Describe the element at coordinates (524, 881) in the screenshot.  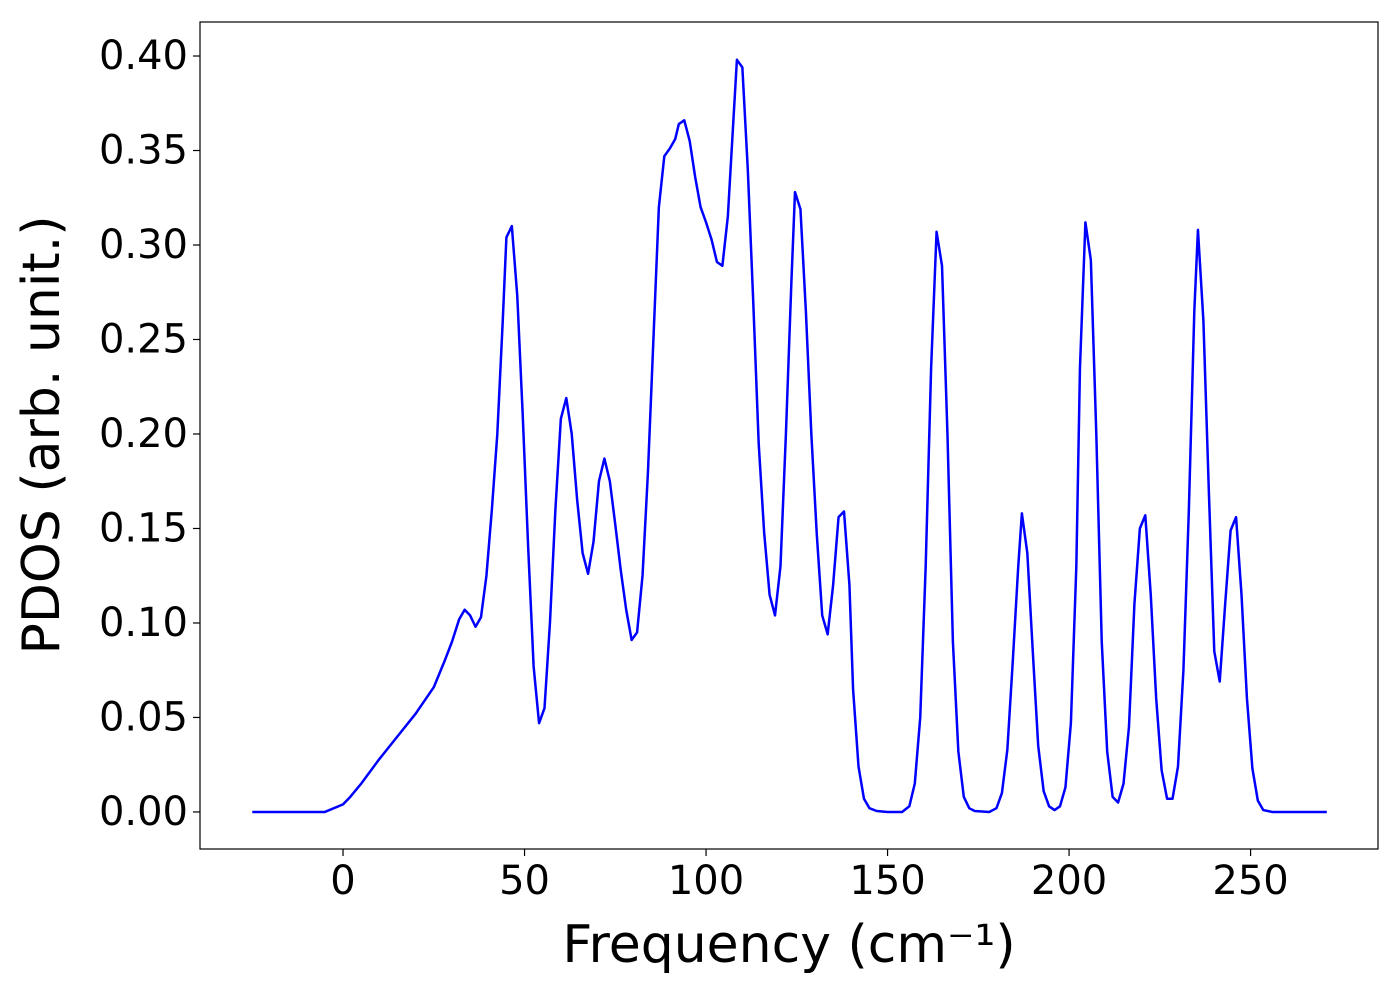
I see `x-tick-label: 50` at that location.